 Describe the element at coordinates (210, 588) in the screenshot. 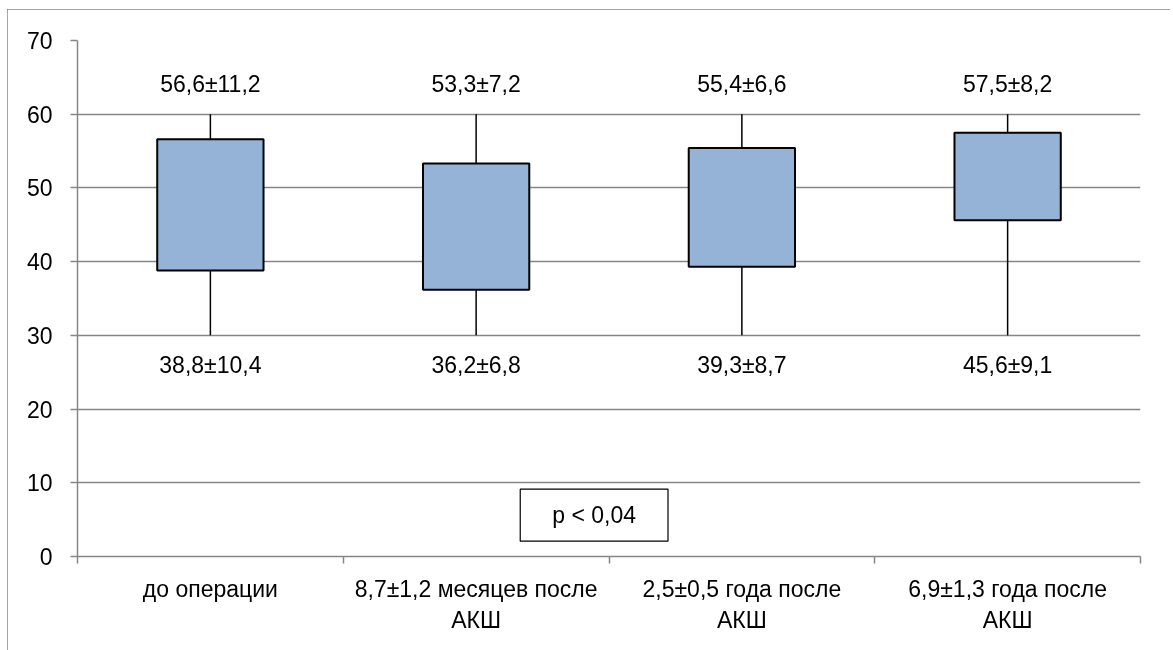

I see `x-tick-label: до операции` at that location.